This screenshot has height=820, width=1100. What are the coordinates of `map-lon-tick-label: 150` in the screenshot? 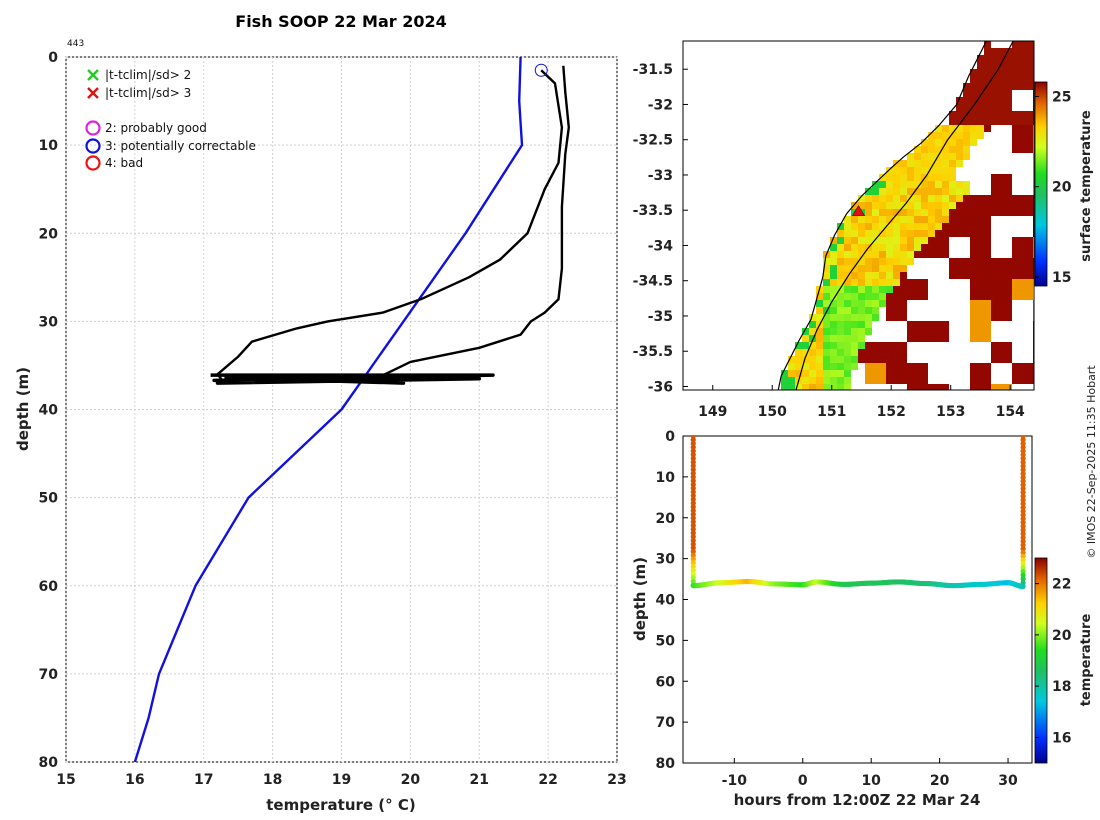 It's located at (772, 412).